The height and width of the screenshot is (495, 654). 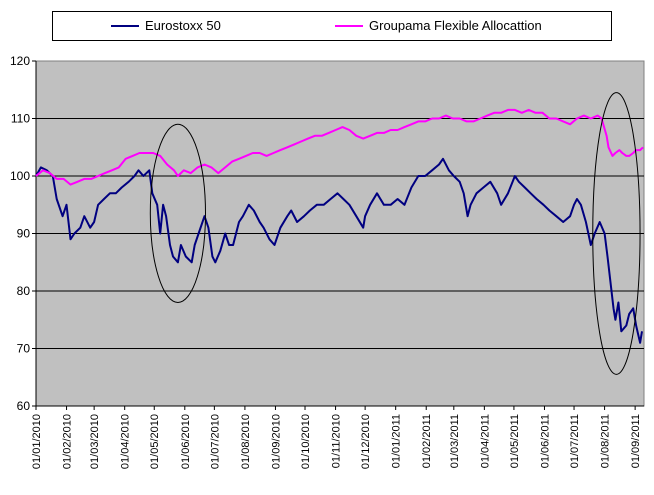 I want to click on x-tick-label: 01/05/2011, so click(x=515, y=441).